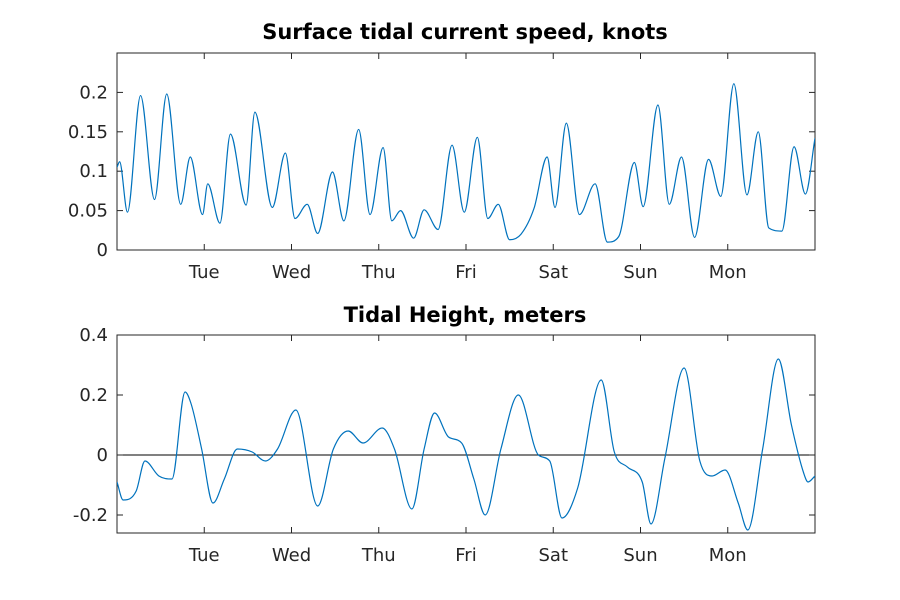  What do you see at coordinates (88, 211) in the screenshot?
I see `speed-ytick-label: 0.05` at bounding box center [88, 211].